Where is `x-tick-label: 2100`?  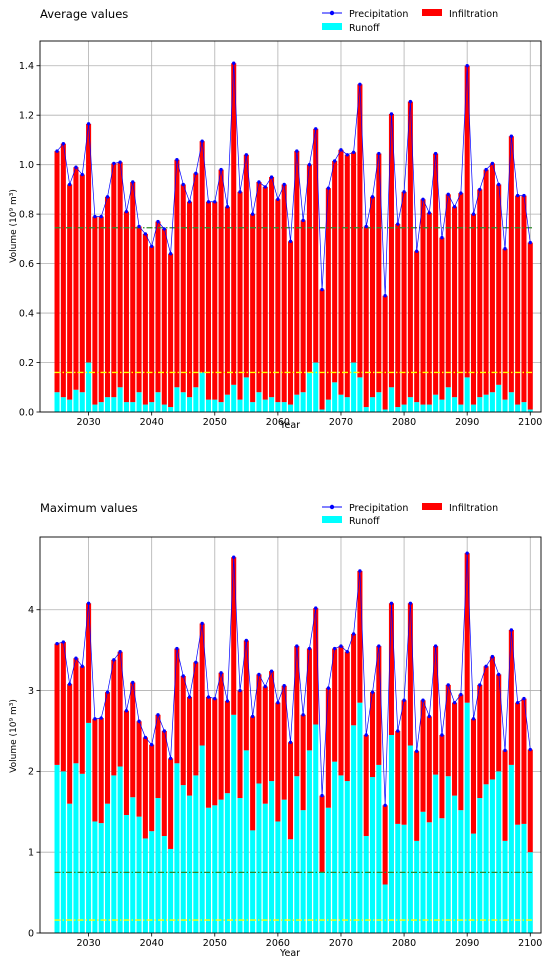 x-tick-label: 2100 is located at coordinates (530, 422).